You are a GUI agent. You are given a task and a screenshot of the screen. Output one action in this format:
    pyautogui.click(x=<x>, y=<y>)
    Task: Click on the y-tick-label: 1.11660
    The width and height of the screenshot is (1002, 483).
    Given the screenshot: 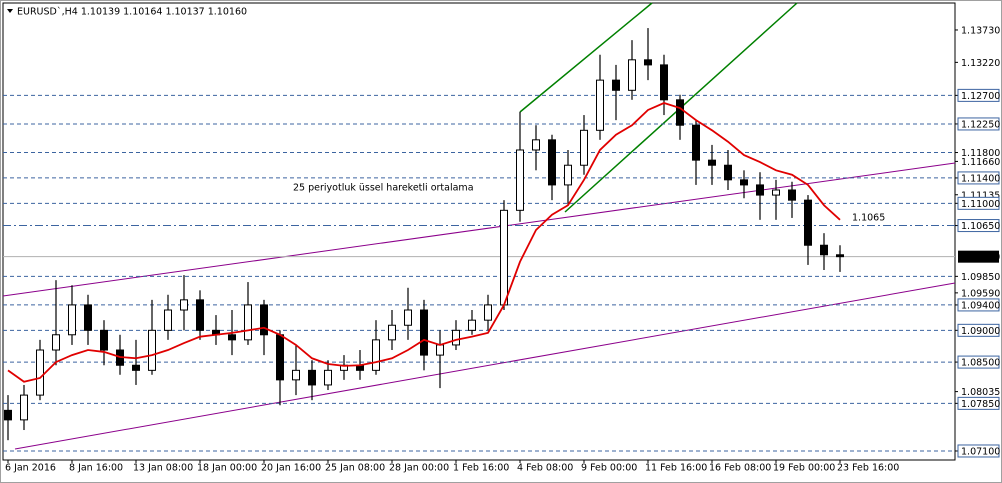 What is the action you would take?
    pyautogui.click(x=980, y=162)
    